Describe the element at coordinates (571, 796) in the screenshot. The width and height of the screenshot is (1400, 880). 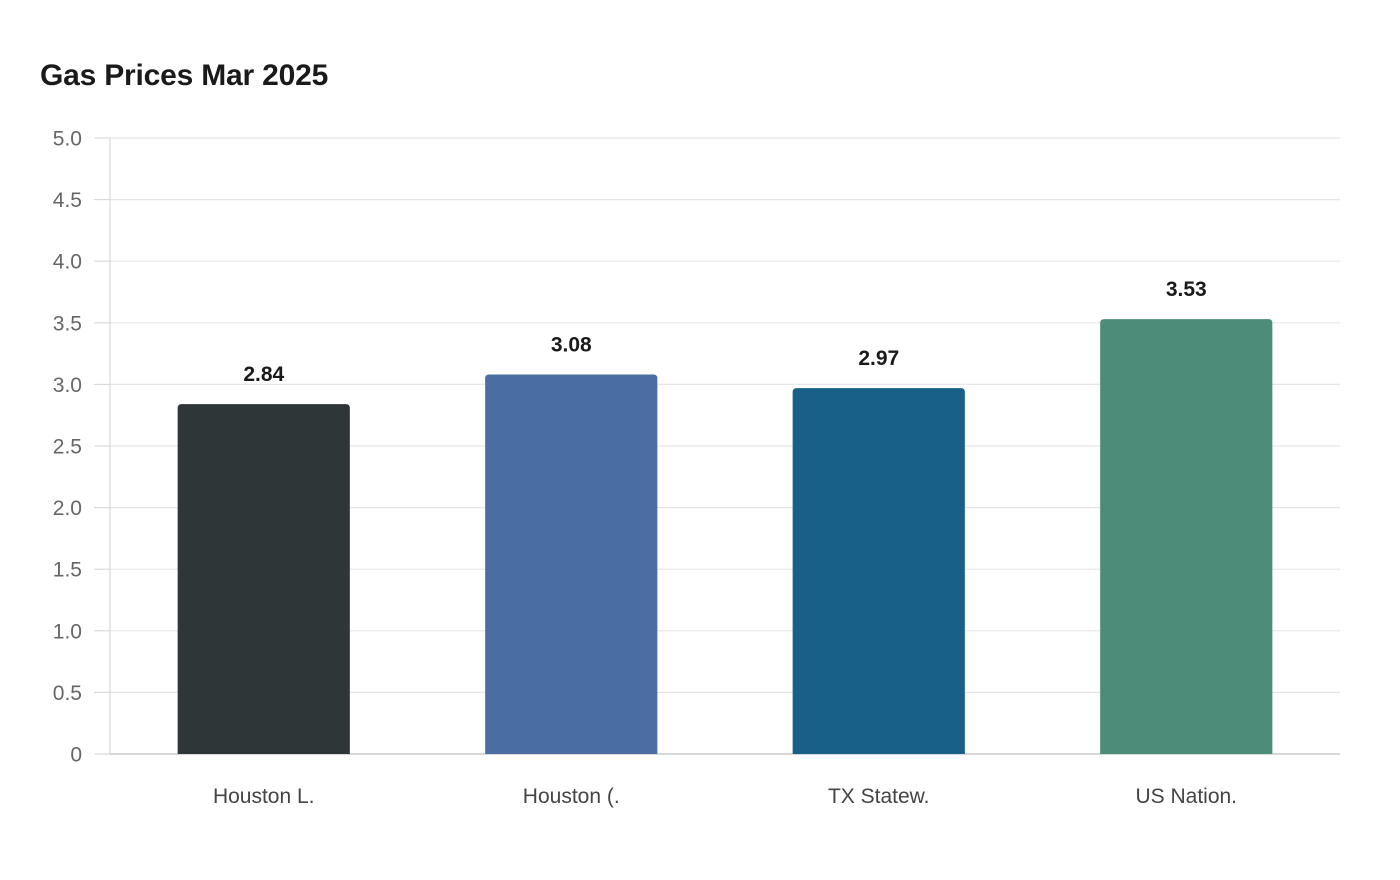
I see `x-category-label-2: Houston (.` at that location.